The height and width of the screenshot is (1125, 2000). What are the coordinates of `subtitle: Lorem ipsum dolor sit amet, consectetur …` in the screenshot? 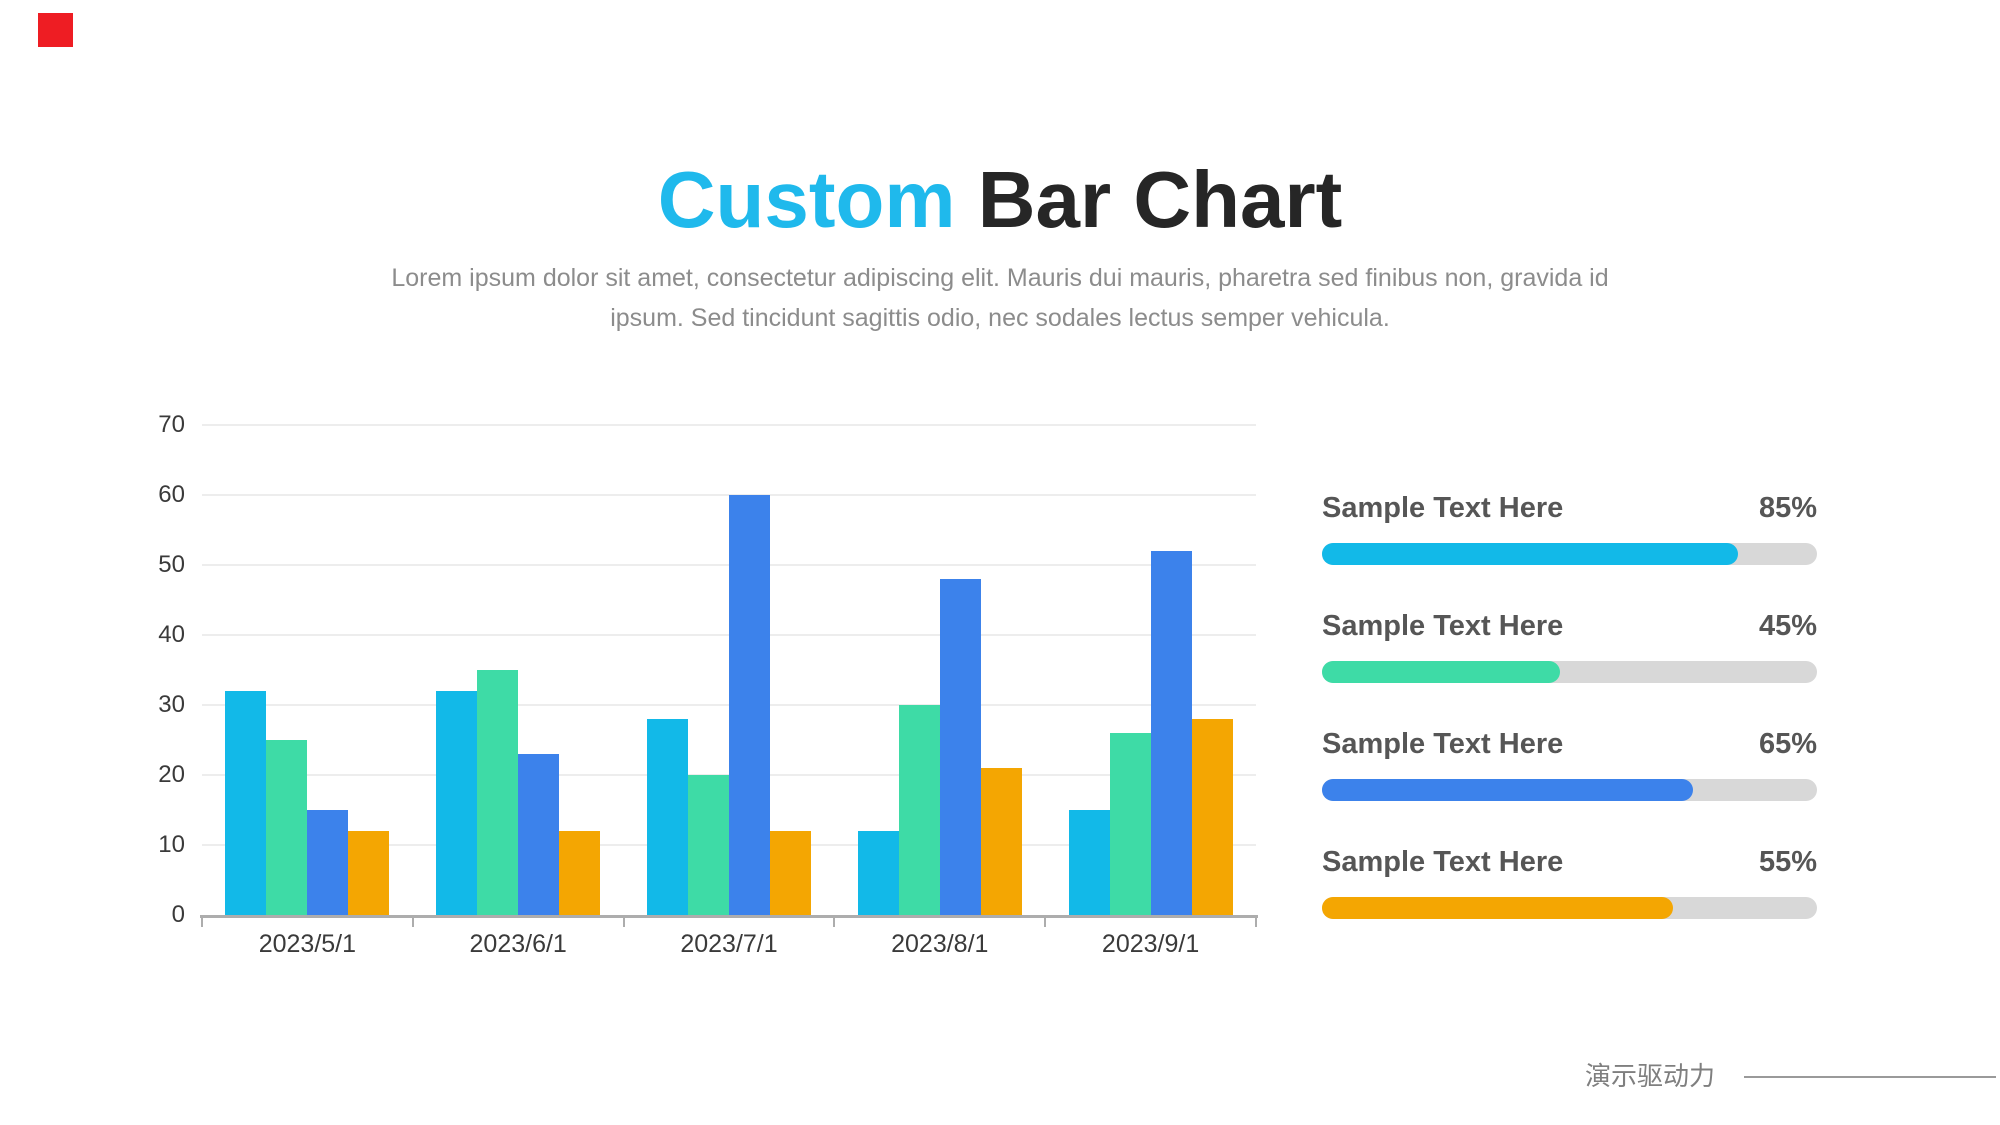 It's located at (1000, 298).